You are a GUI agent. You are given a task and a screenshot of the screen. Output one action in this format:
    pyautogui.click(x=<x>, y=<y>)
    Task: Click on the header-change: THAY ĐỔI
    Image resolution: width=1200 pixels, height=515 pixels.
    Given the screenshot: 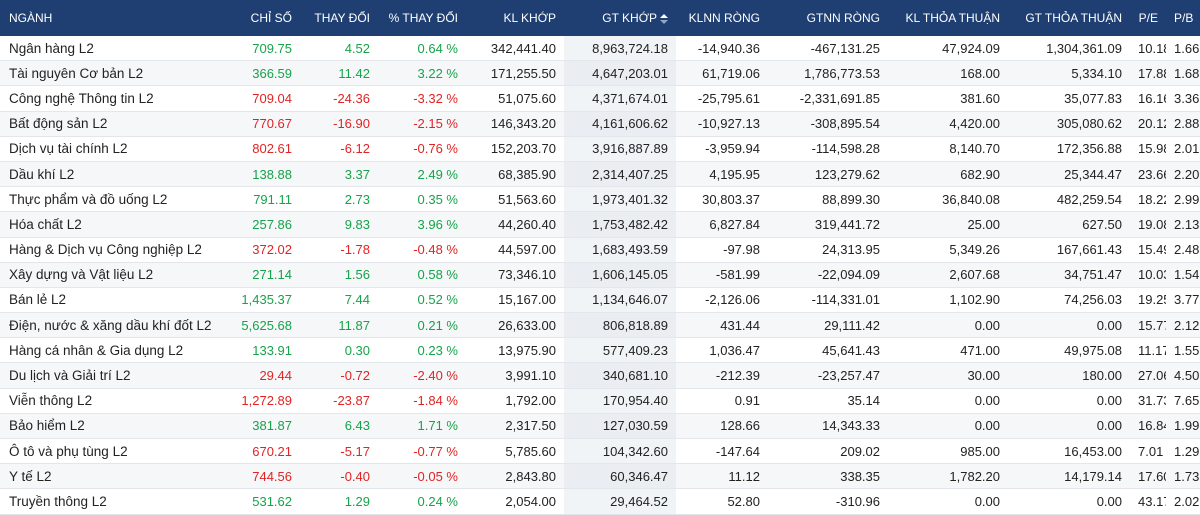 What is the action you would take?
    pyautogui.click(x=339, y=18)
    